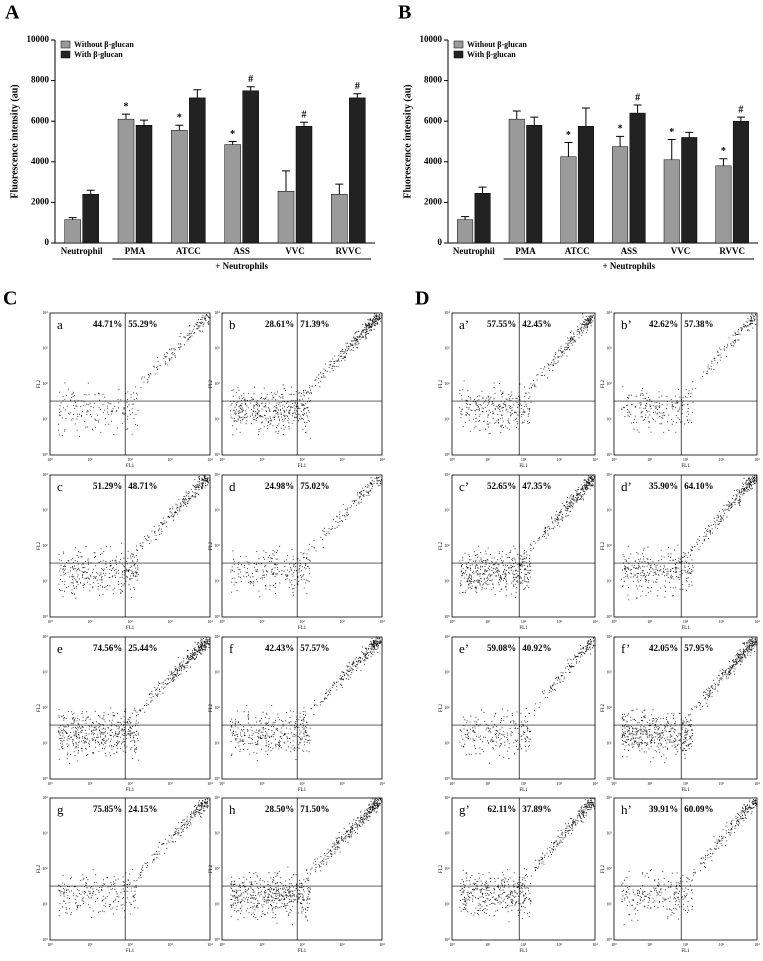 This screenshot has width=763, height=961. Describe the element at coordinates (314, 809) in the screenshot. I see `quadrant-right: 71.50%` at that location.